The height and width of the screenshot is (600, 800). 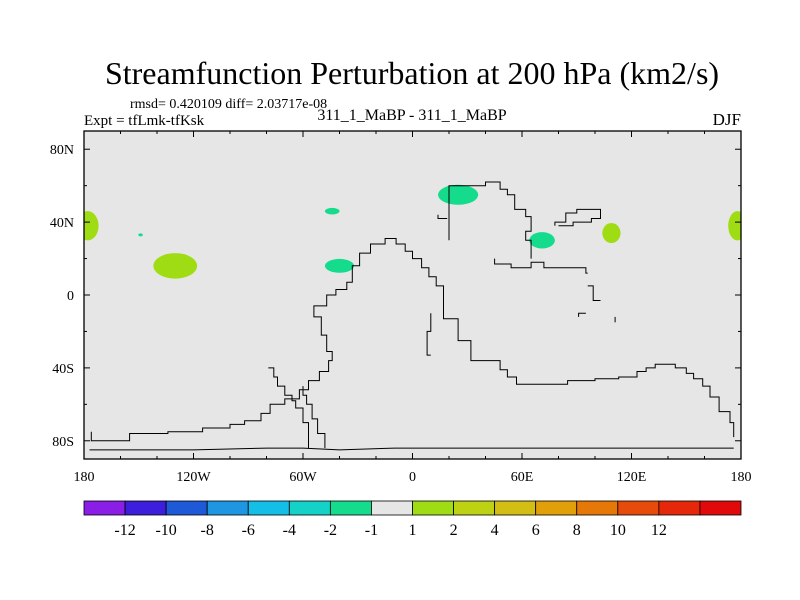 What do you see at coordinates (193, 477) in the screenshot?
I see `x-tick-label: 120W` at bounding box center [193, 477].